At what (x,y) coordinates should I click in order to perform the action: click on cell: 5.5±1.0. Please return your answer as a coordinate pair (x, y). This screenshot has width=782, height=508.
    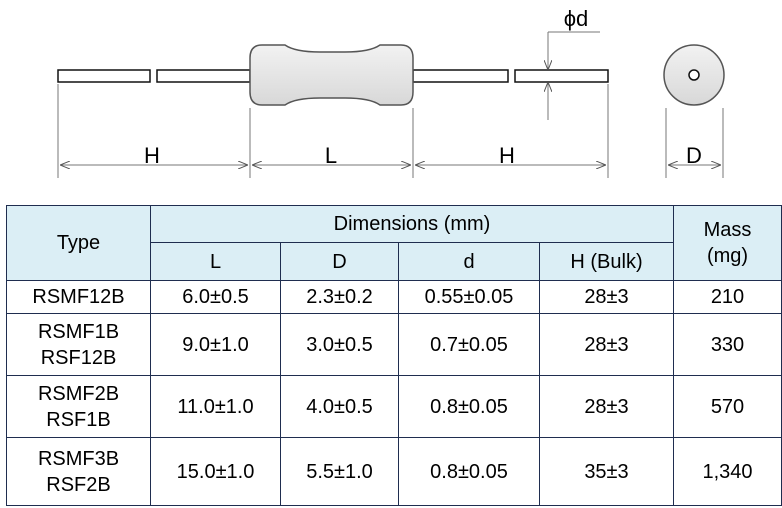
    Looking at the image, I should click on (339, 471).